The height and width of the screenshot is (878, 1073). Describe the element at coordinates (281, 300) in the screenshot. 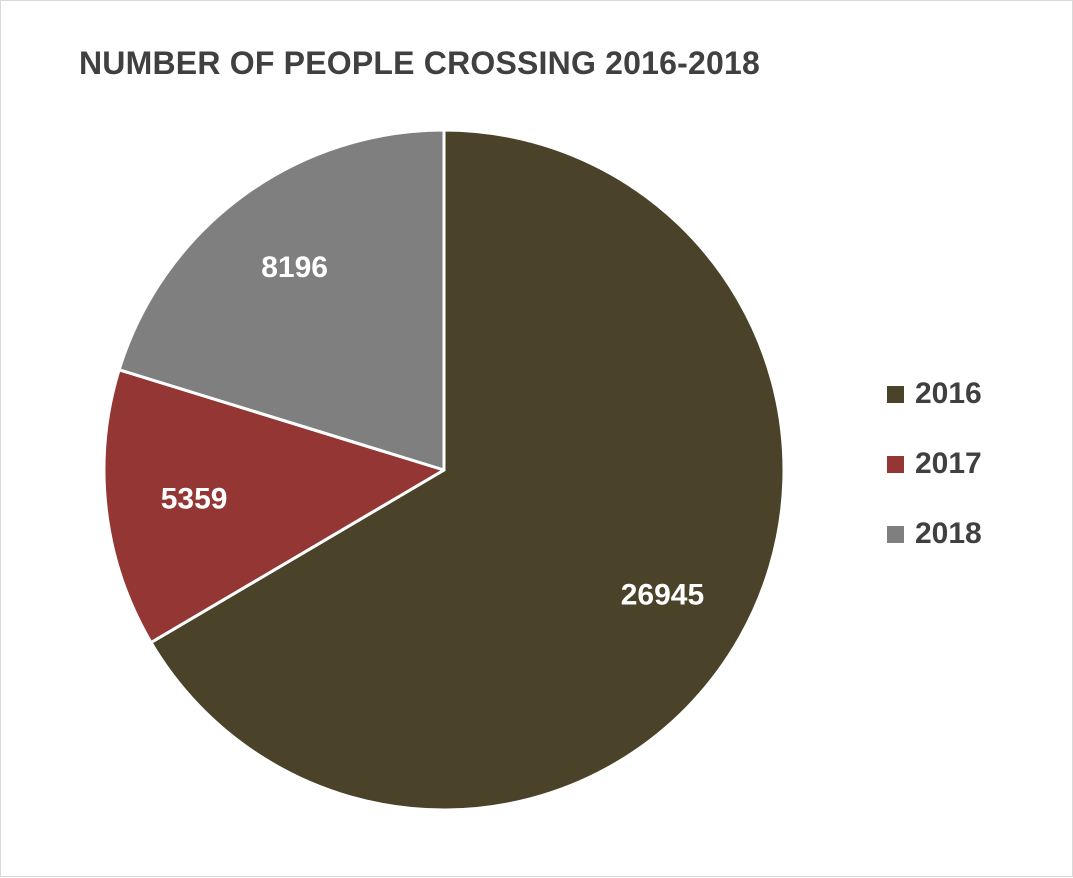

I see `pie-slice-2018` at that location.